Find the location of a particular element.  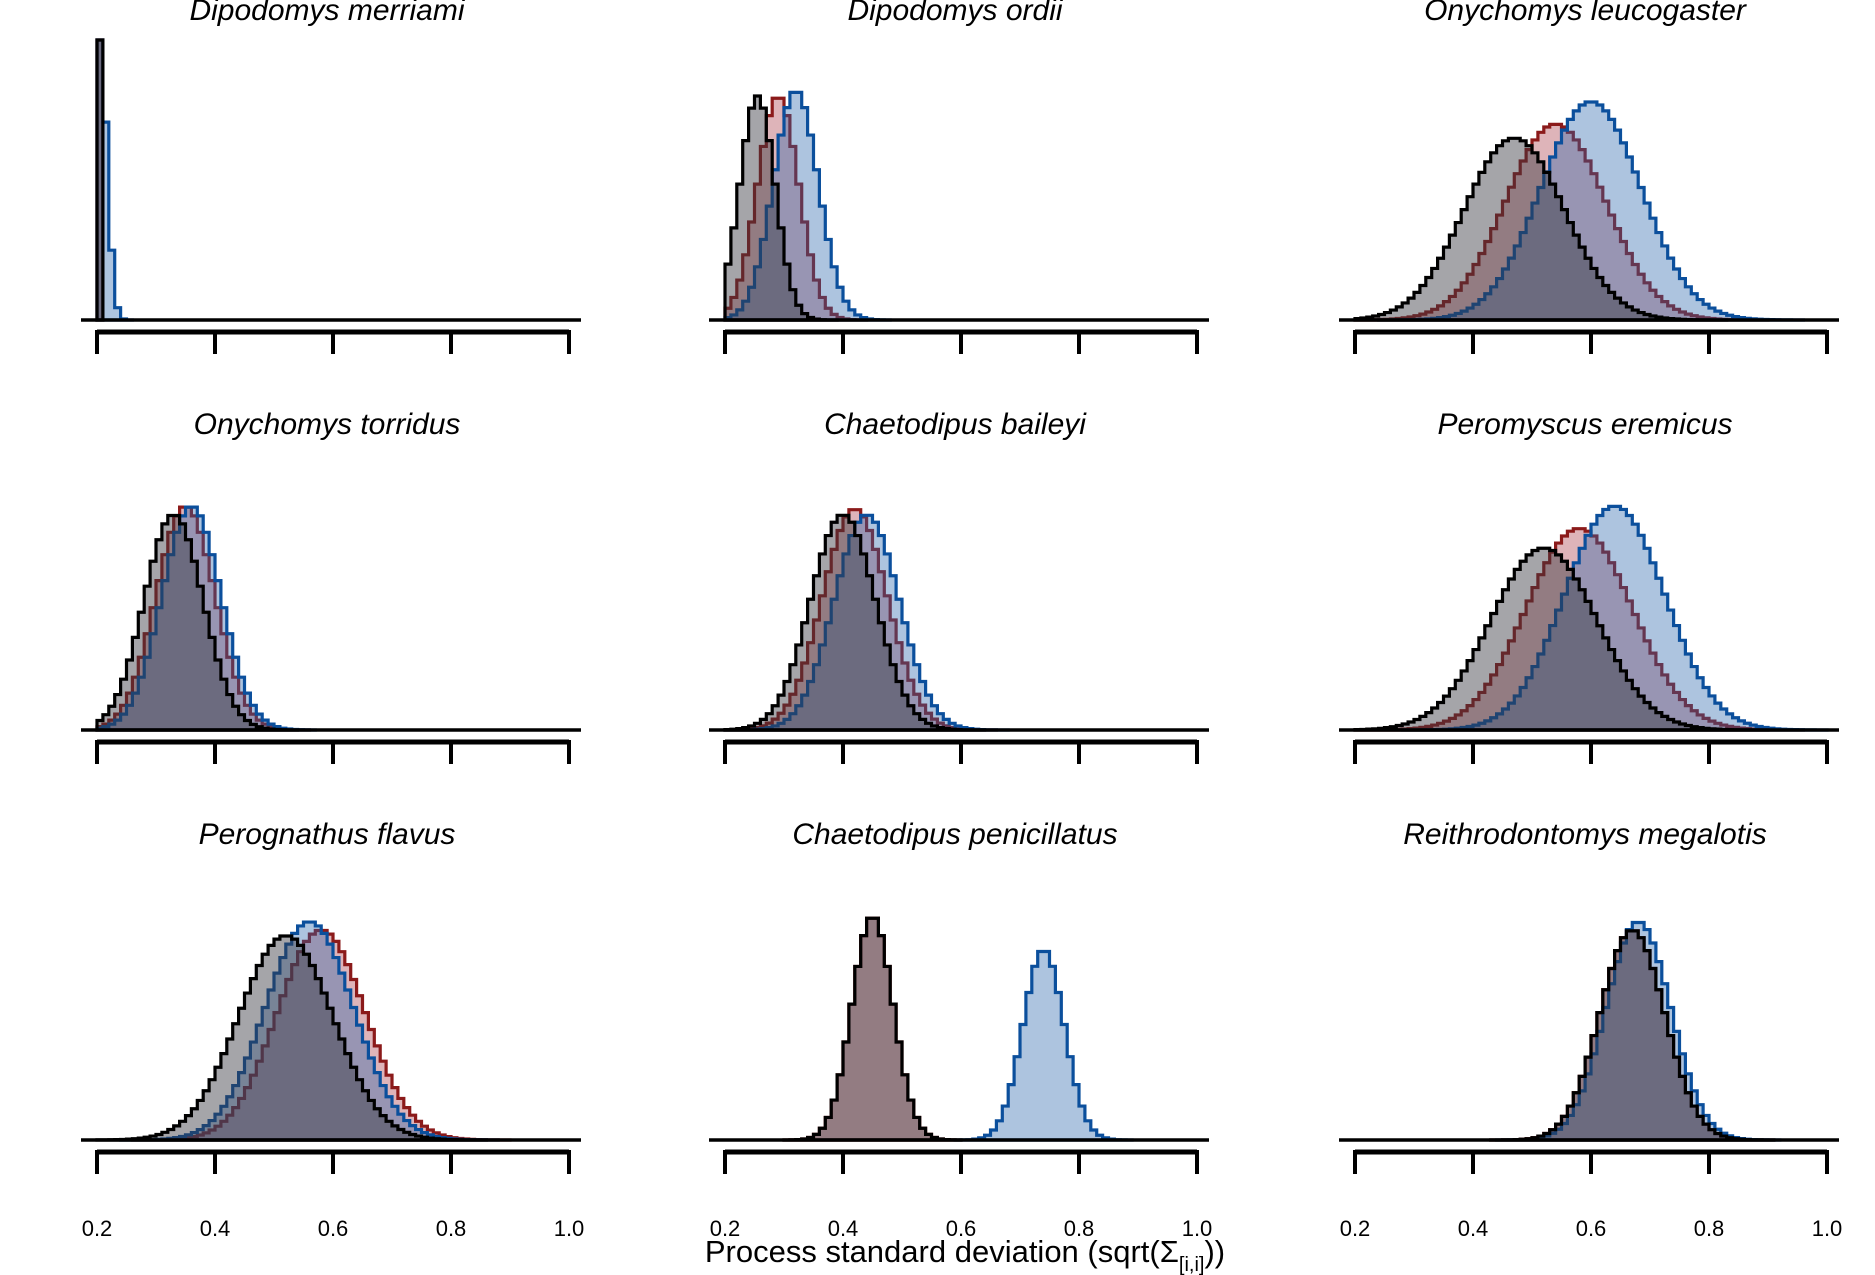

panel: Dipodomys merriami is located at coordinates (331, 177).